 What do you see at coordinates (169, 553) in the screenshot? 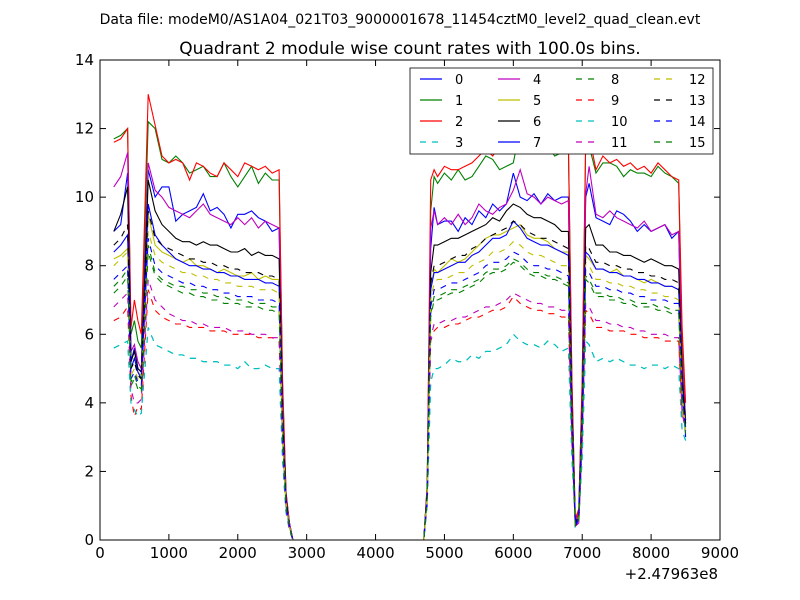
I see `x-tick-label: 1000` at bounding box center [169, 553].